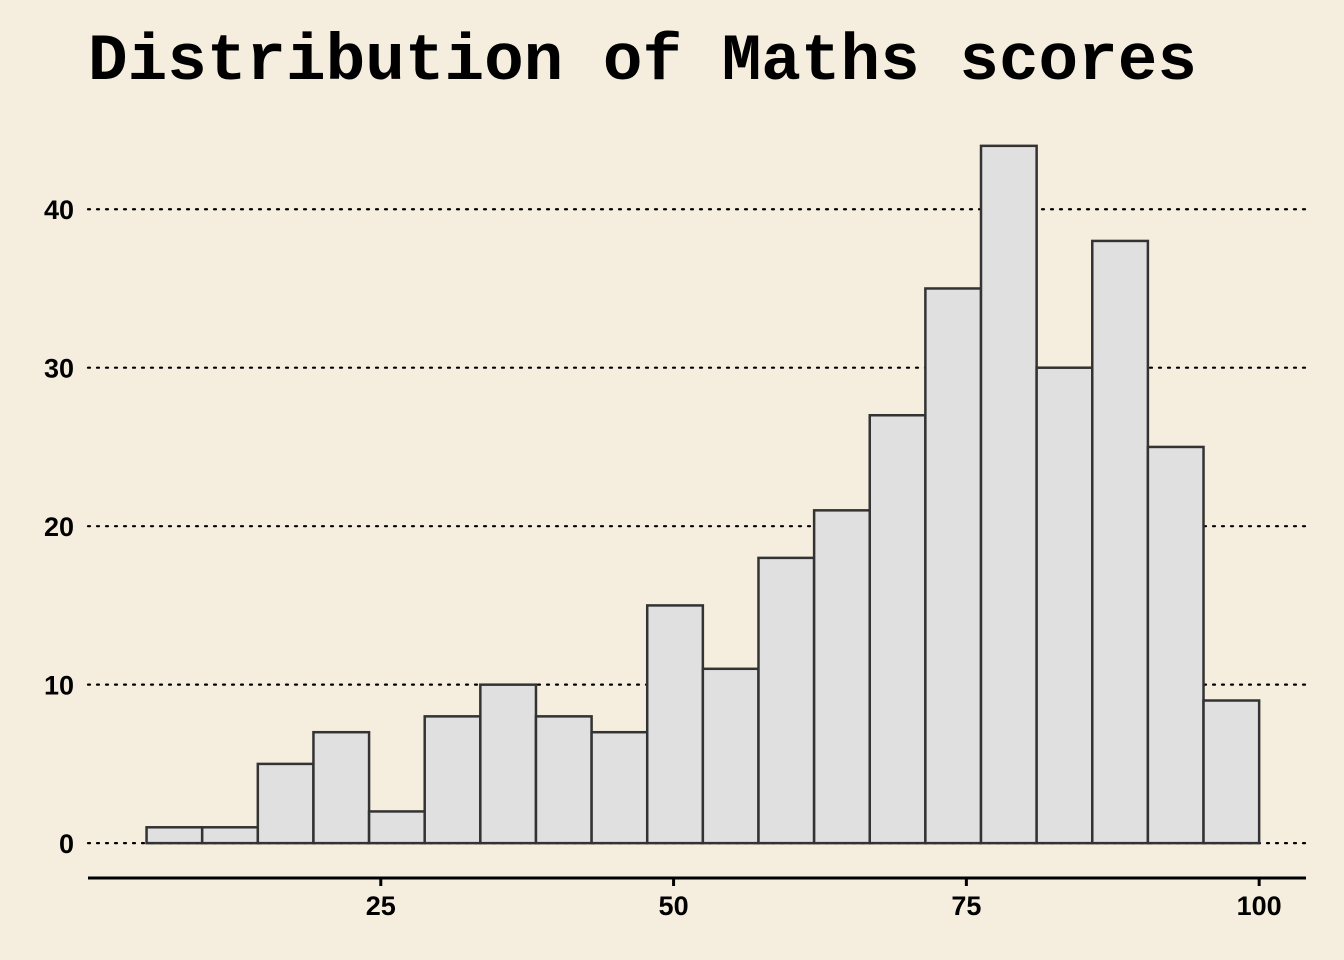  What do you see at coordinates (381, 906) in the screenshot?
I see `x-tick-label-25: 25` at bounding box center [381, 906].